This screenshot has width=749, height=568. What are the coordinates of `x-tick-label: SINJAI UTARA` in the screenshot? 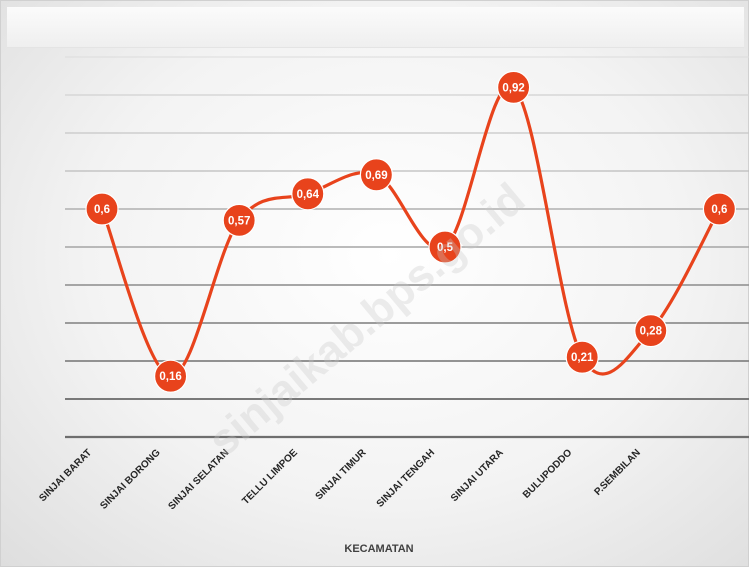 It's located at (477, 475).